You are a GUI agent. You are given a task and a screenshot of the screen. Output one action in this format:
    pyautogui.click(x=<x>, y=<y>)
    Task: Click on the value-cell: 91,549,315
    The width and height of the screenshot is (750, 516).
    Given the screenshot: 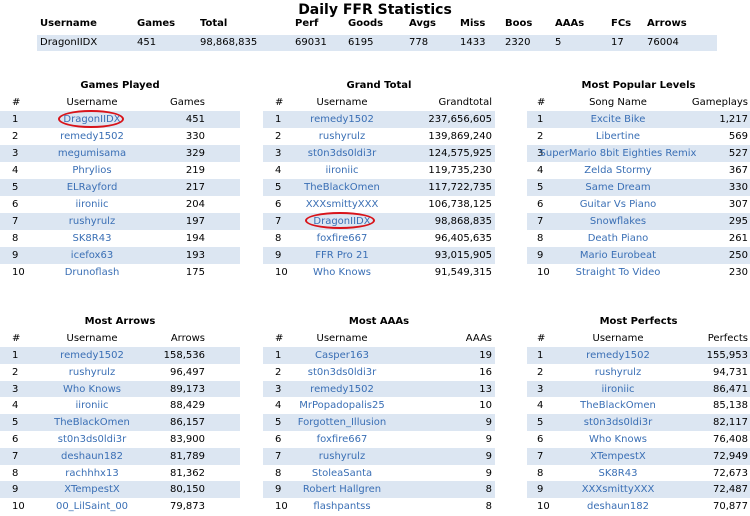 What is the action you would take?
    pyautogui.click(x=463, y=272)
    